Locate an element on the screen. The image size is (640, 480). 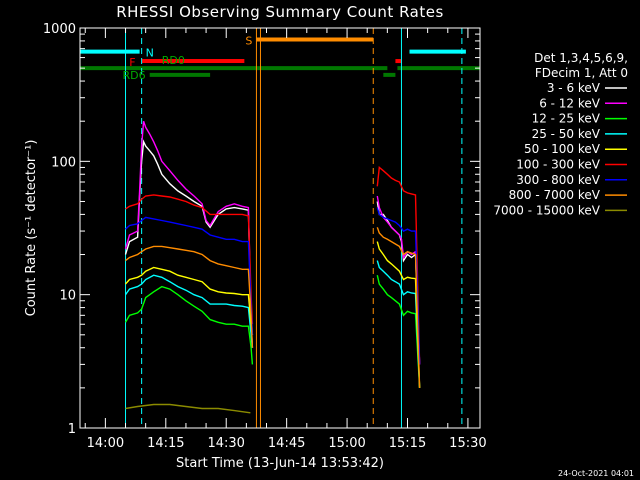
y-tick-label: 100 is located at coordinates (63, 162).